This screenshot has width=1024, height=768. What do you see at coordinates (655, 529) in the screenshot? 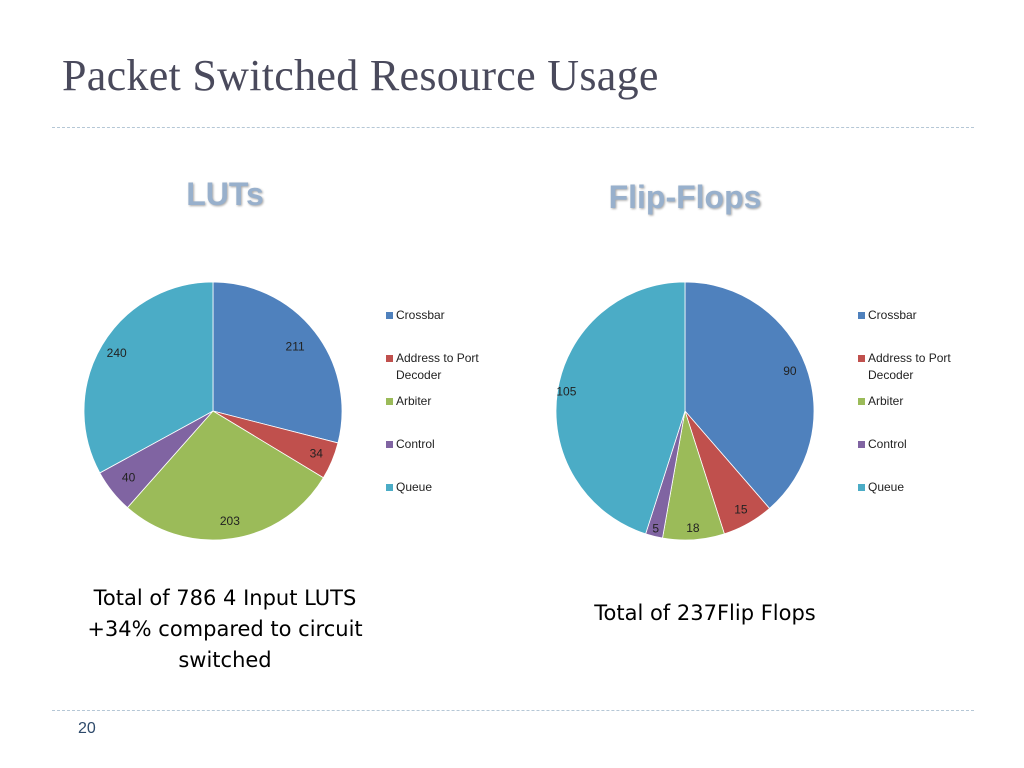
I see `ff-data-label-control: 5` at bounding box center [655, 529].